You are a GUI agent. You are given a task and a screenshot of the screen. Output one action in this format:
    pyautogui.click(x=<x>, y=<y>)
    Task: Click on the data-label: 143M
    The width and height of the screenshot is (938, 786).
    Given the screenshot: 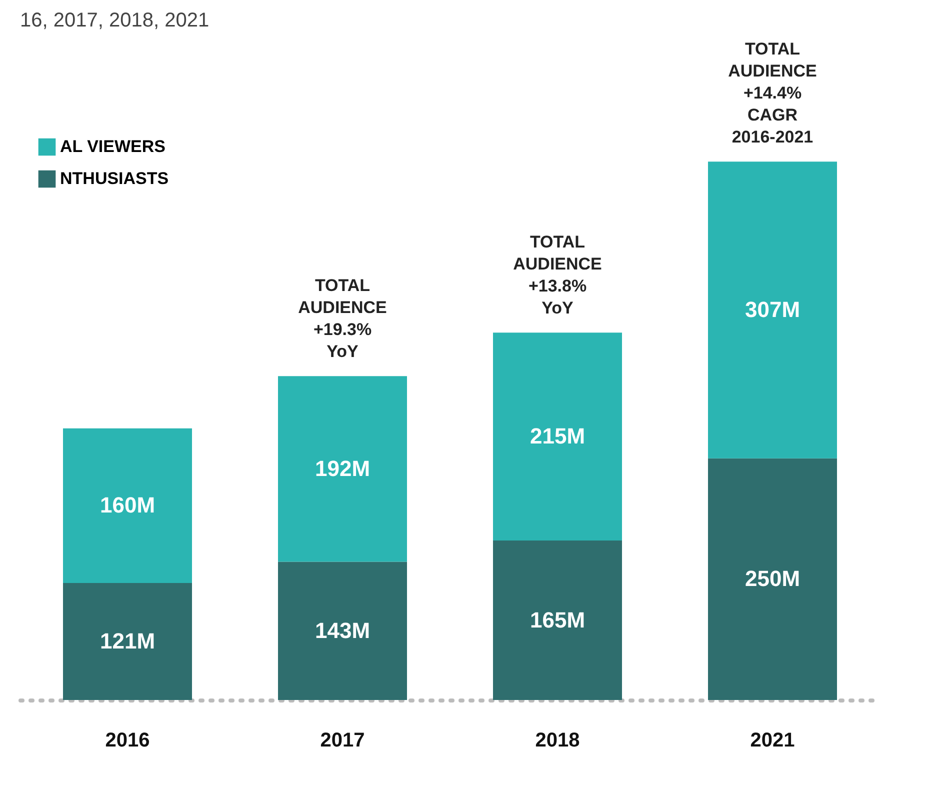 What is the action you would take?
    pyautogui.click(x=342, y=630)
    